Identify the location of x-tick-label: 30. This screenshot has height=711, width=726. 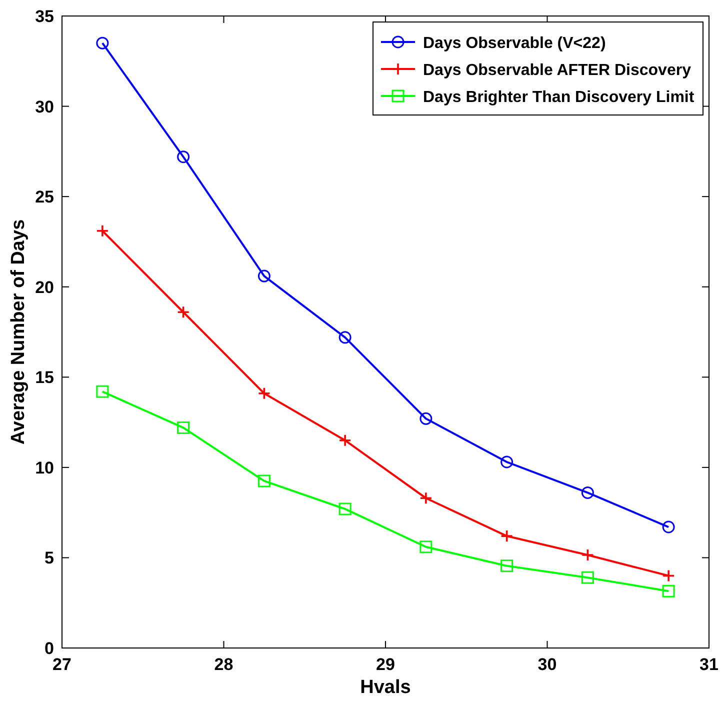
(547, 664).